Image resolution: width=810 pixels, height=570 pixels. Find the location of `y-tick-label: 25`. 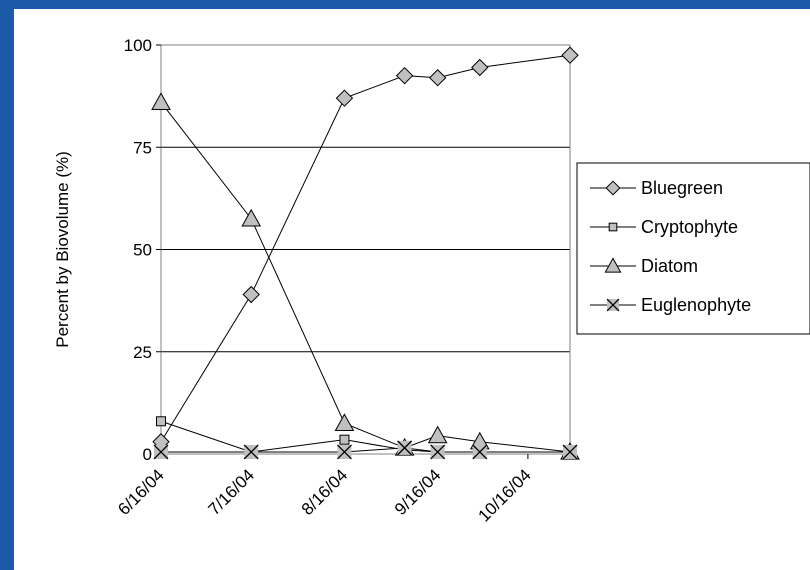

y-tick-label: 25 is located at coordinates (142, 352).